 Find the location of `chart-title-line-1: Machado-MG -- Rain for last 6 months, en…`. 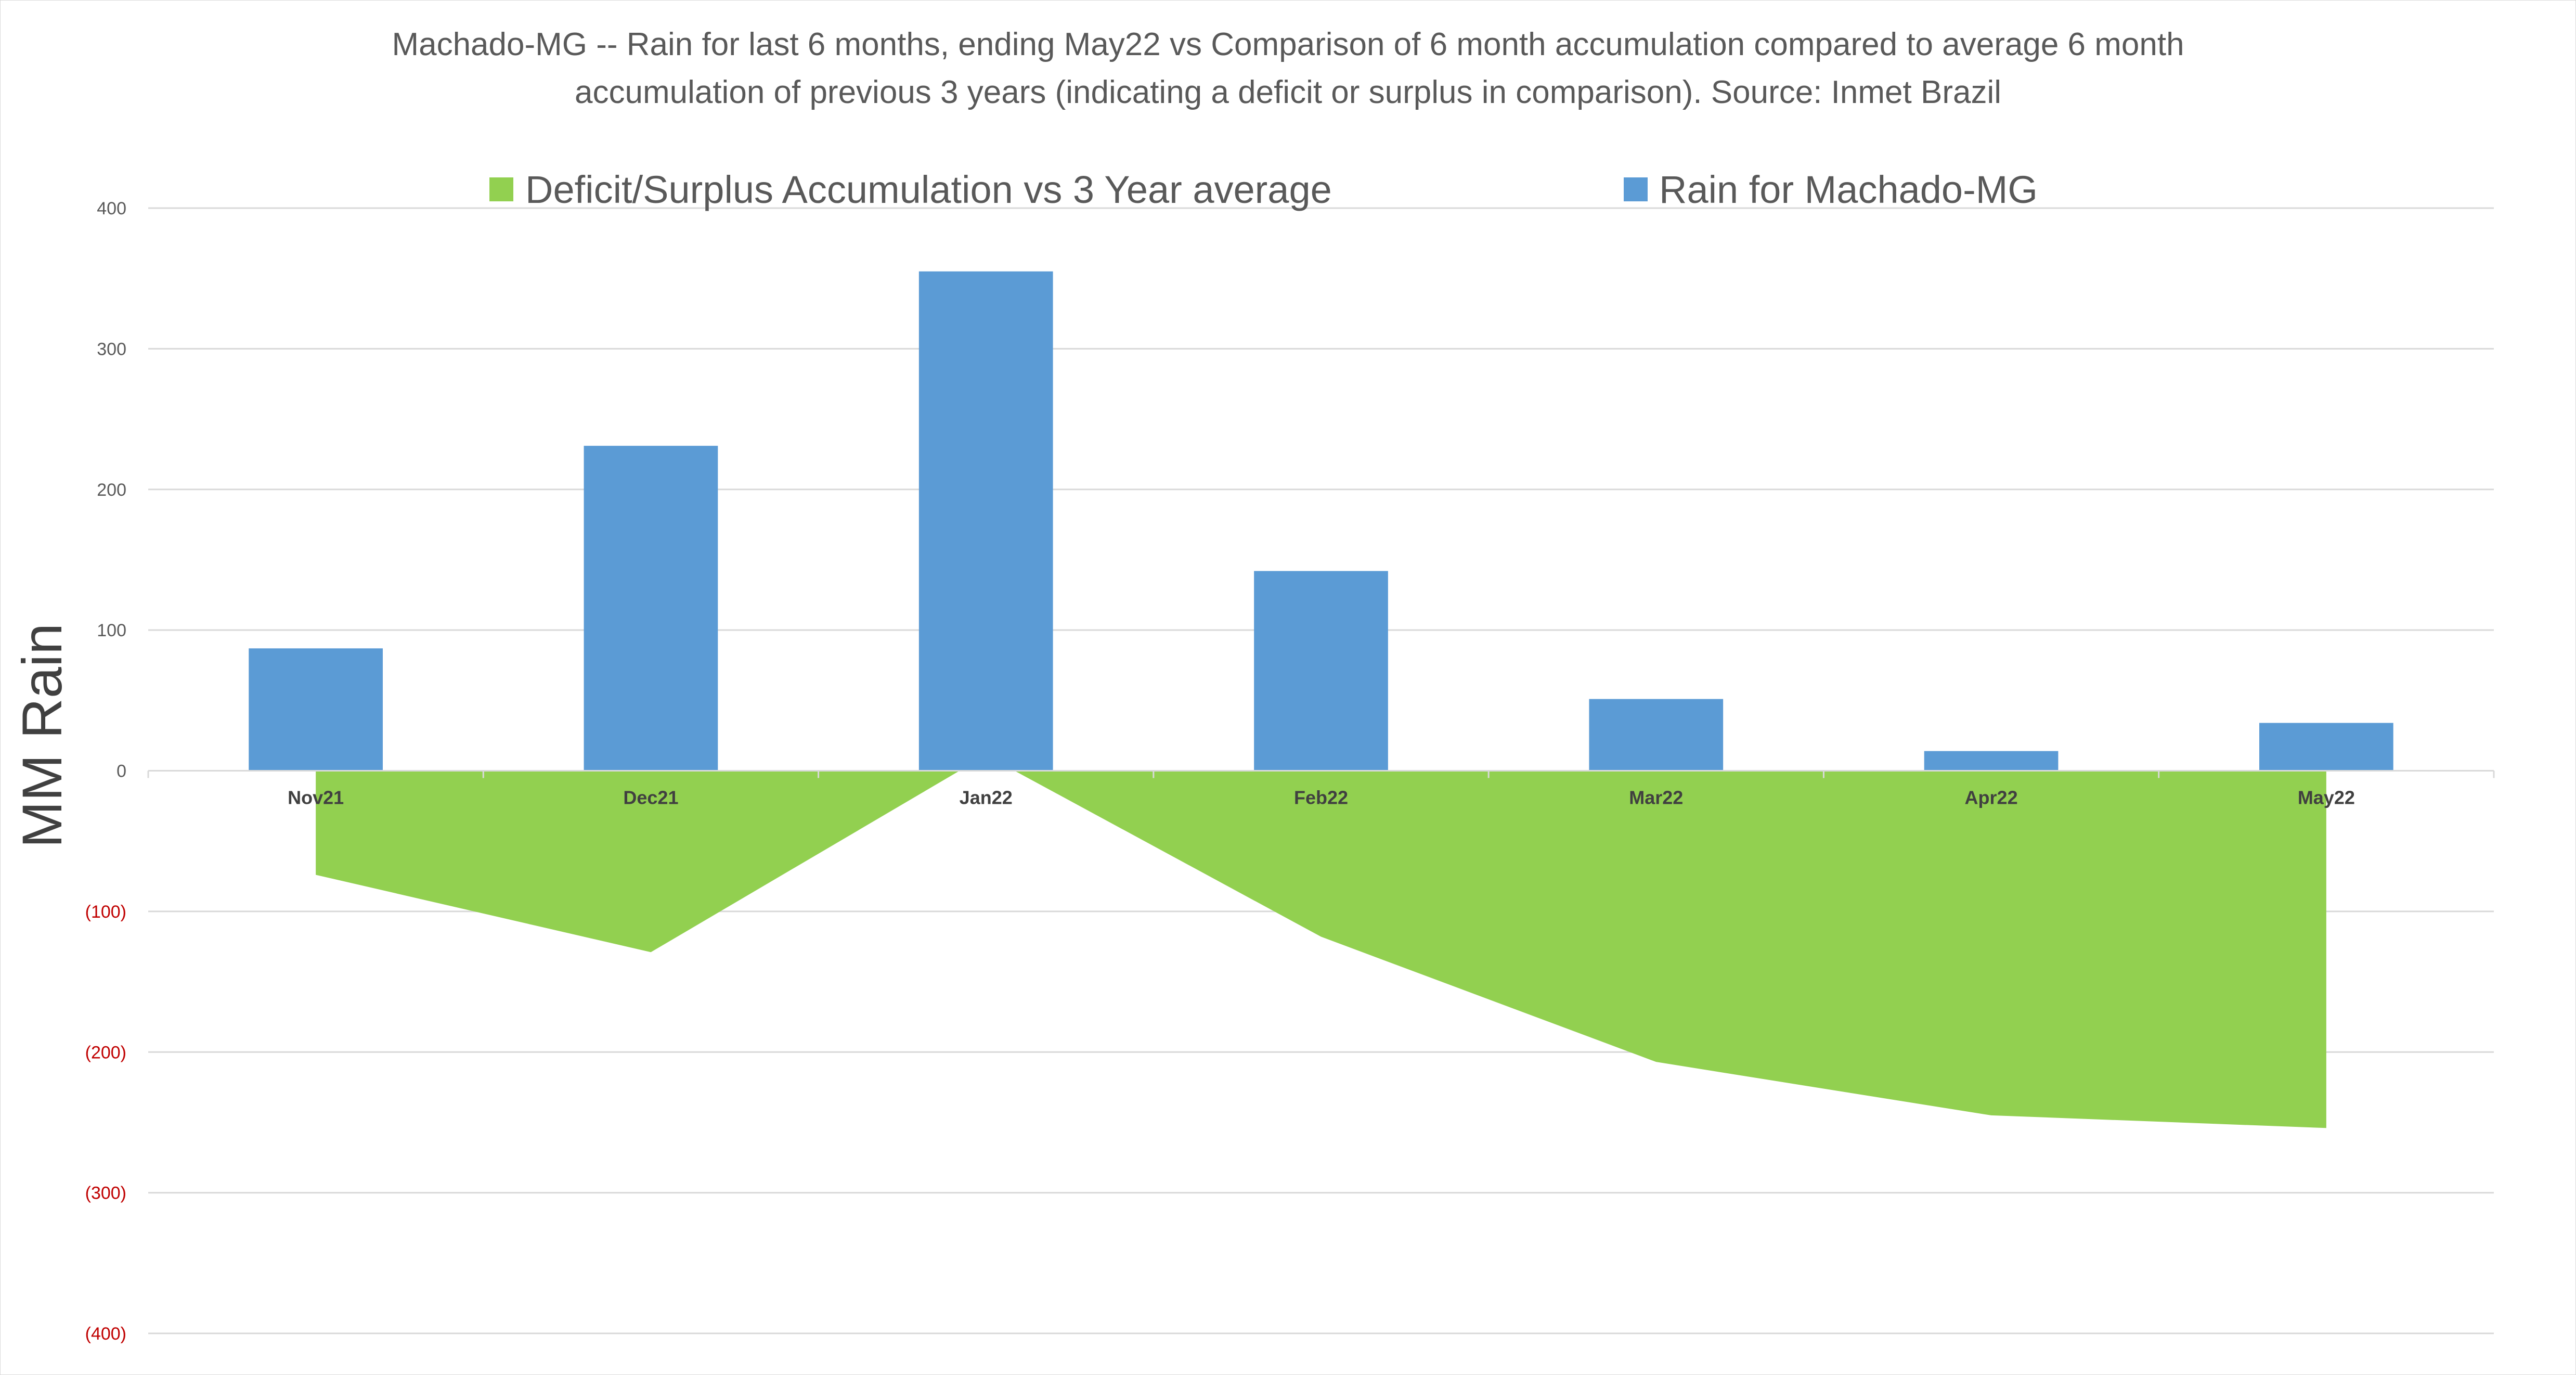

chart-title-line-1: Machado-MG -- Rain for last 6 months, en… is located at coordinates (1288, 44).